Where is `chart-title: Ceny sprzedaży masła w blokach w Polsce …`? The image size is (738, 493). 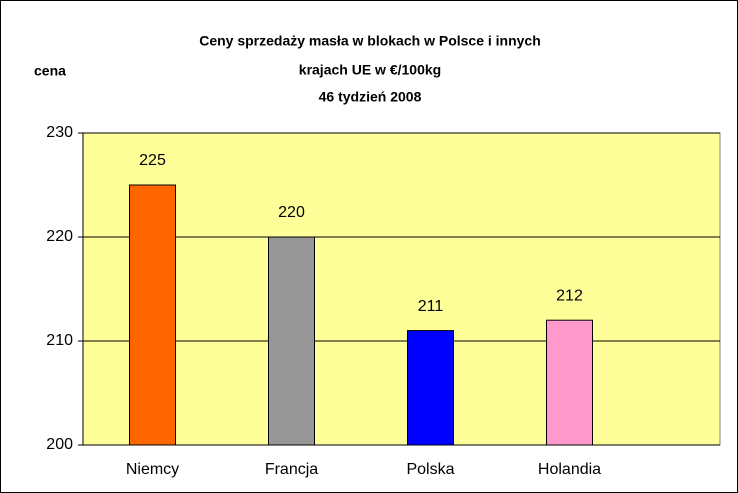
chart-title: Ceny sprzedaży masła w blokach w Polsce … is located at coordinates (370, 41).